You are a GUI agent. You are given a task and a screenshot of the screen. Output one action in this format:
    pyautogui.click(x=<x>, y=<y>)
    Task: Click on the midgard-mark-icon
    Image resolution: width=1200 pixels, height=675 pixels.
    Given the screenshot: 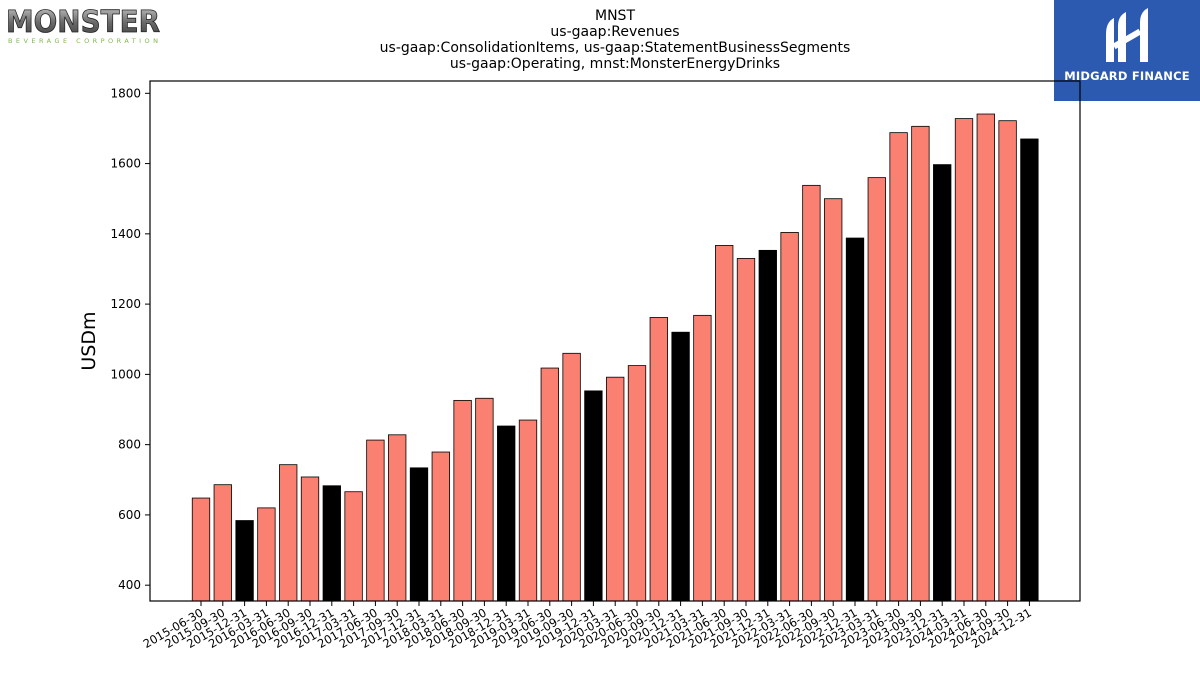 What is the action you would take?
    pyautogui.click(x=1127, y=35)
    